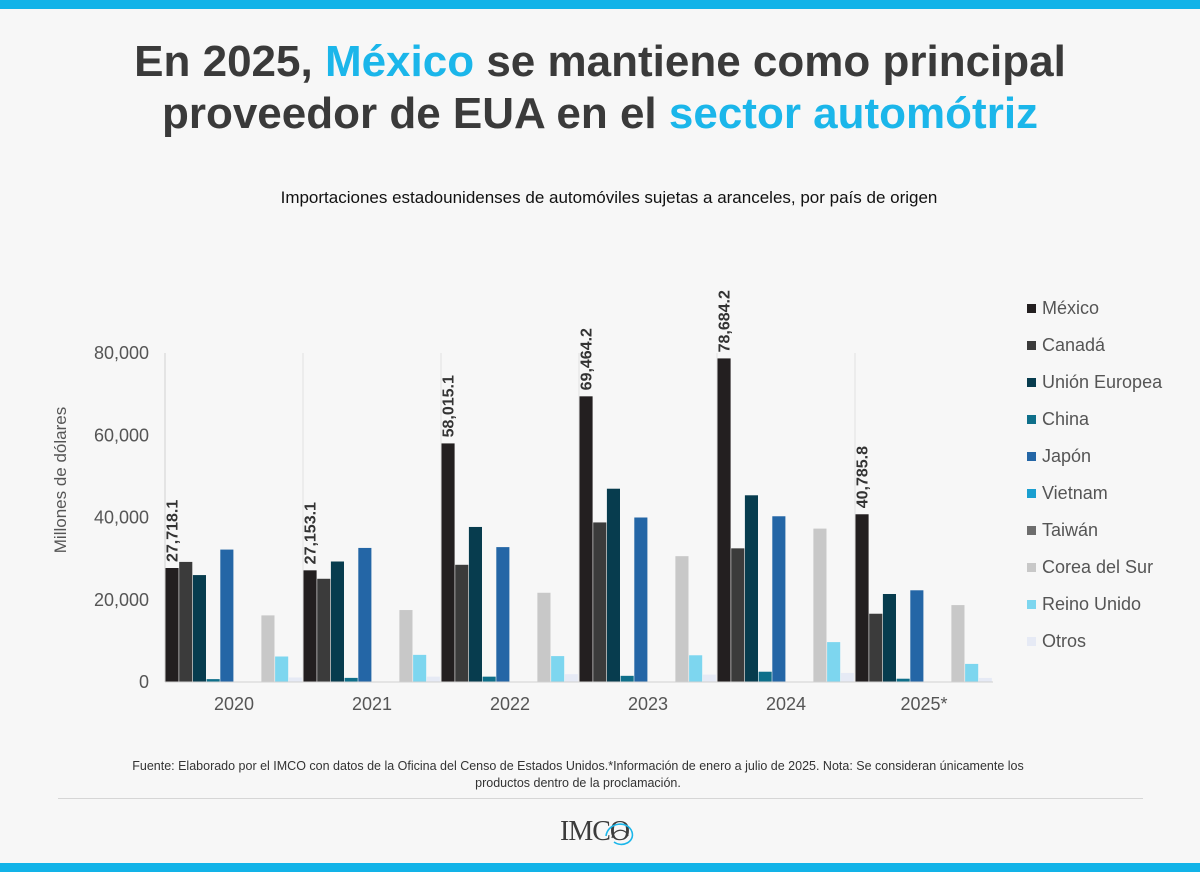 The width and height of the screenshot is (1200, 872). Describe the element at coordinates (234, 704) in the screenshot. I see `x-tick-label: 2020` at that location.